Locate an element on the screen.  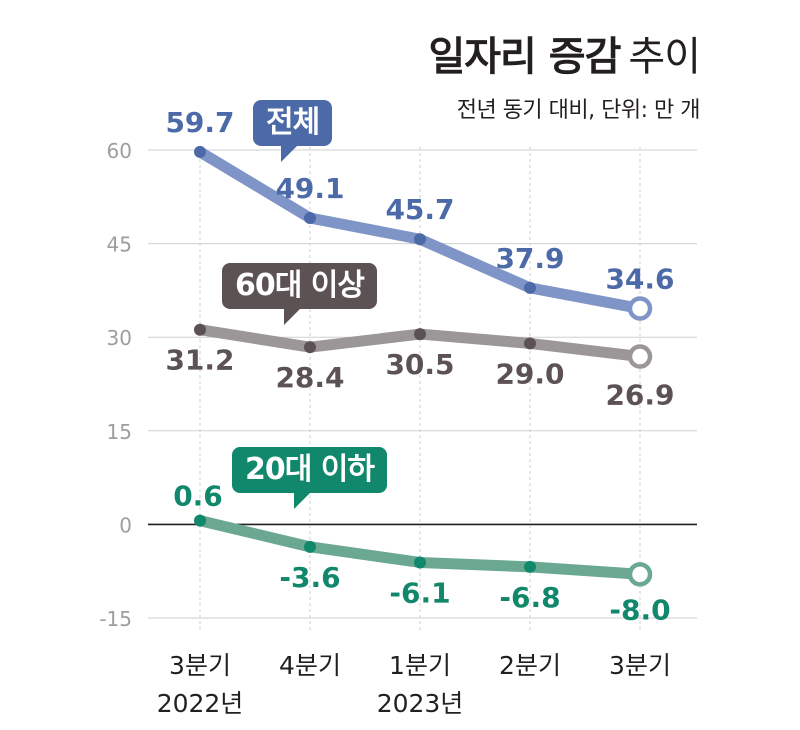
data-label-over60: 28.4 is located at coordinates (309, 377).